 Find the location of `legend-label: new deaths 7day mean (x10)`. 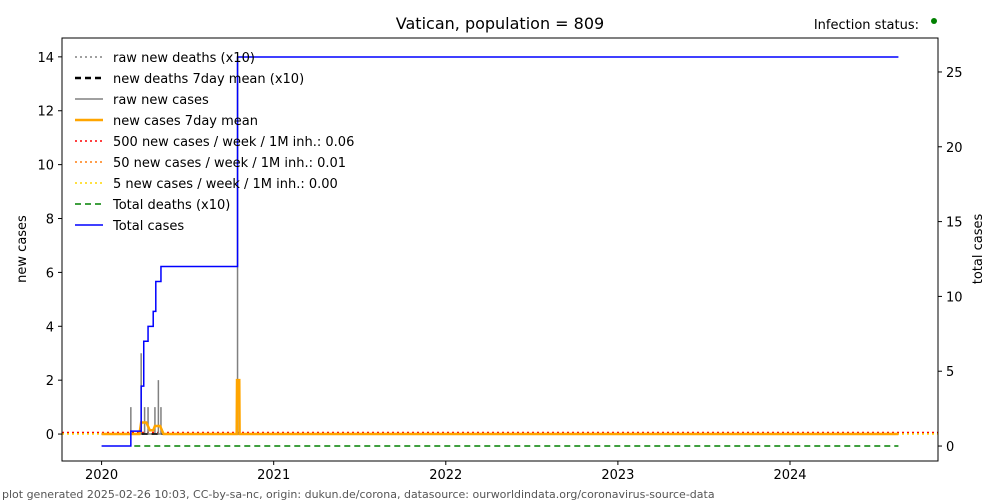

legend-label: new deaths 7day mean (x10) is located at coordinates (208, 79).